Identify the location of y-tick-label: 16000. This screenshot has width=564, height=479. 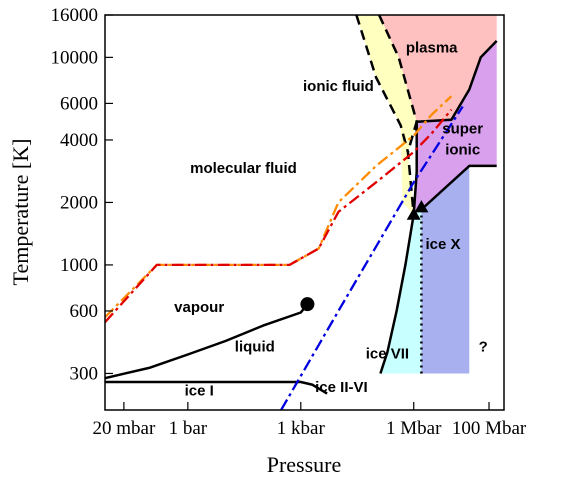
(75, 15).